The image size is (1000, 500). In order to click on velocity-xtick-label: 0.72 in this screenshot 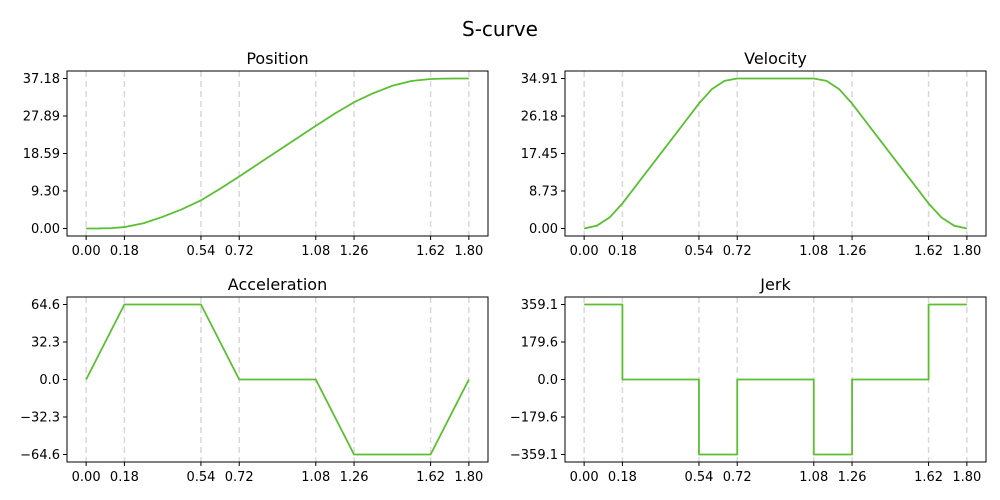, I will do `click(737, 251)`.